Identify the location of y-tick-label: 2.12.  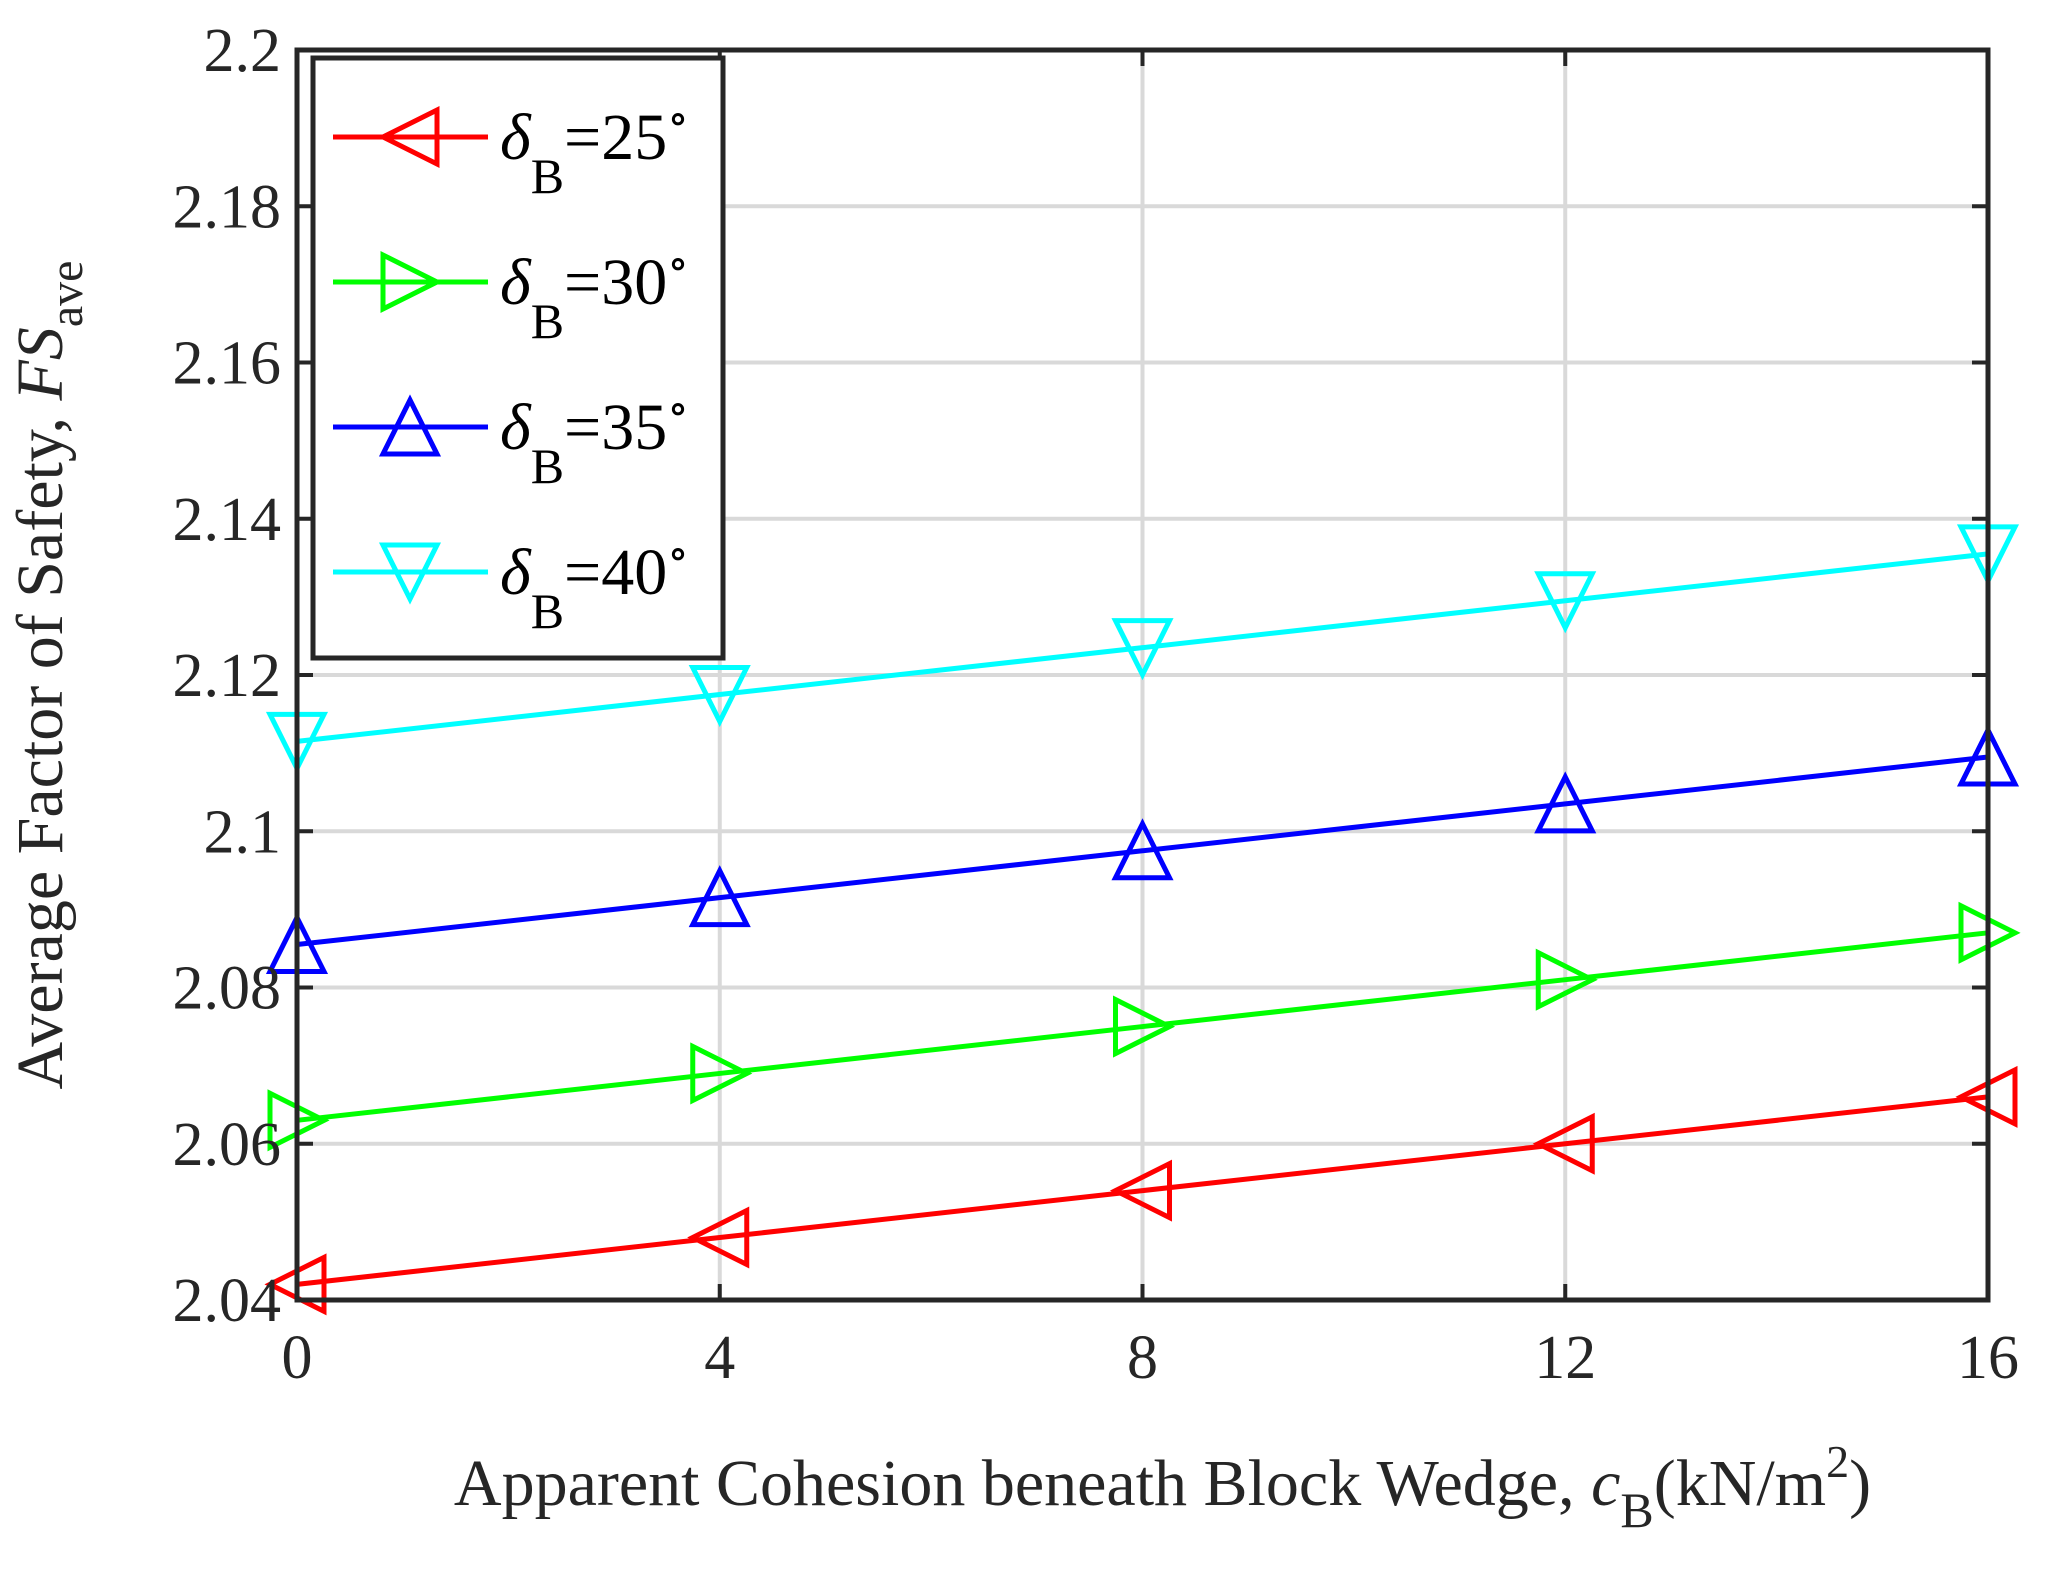
(227, 676).